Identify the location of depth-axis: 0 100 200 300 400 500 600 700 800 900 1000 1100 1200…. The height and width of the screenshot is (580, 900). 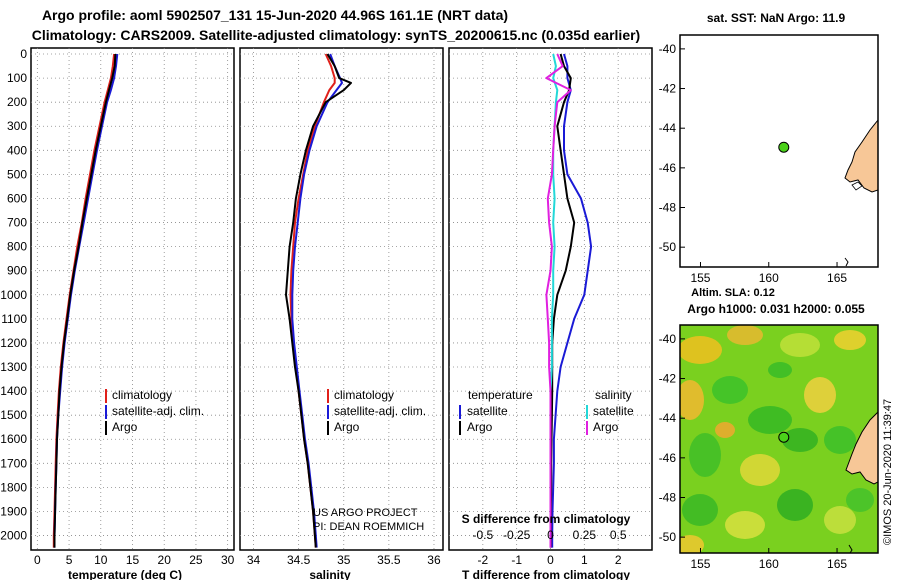
(13, 295).